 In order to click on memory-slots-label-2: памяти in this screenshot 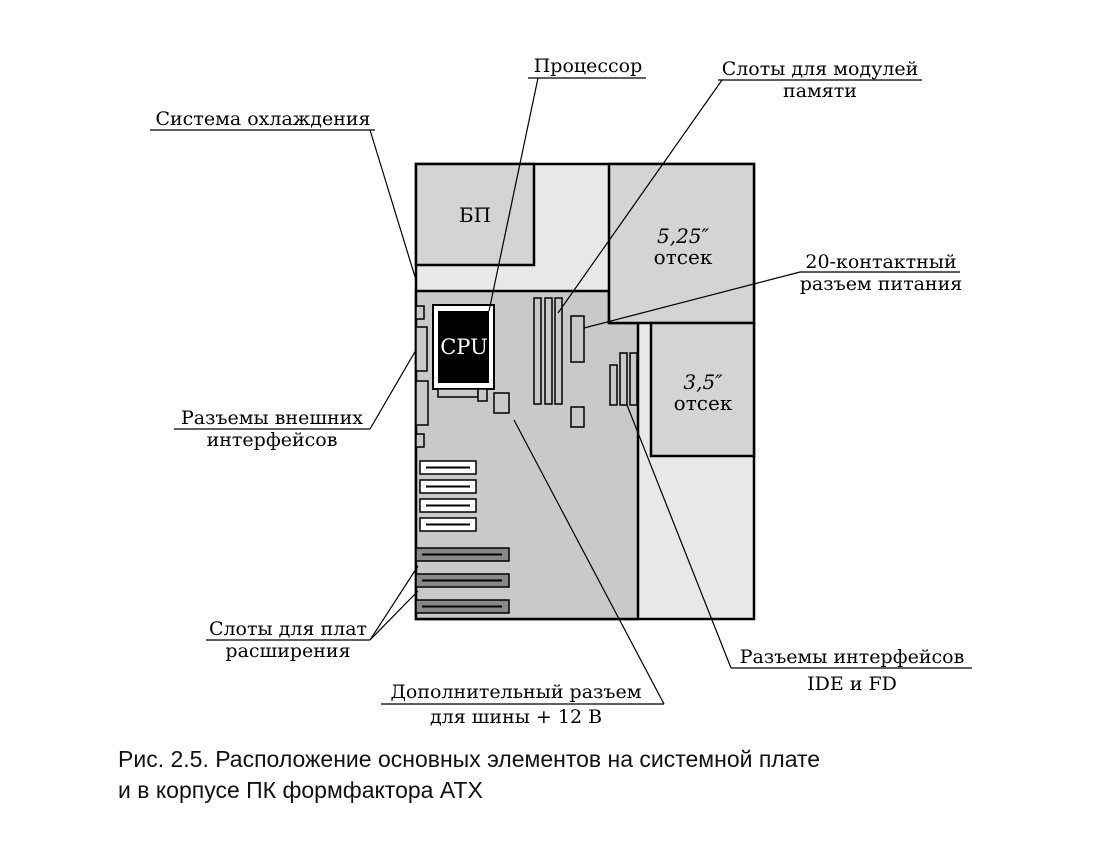, I will do `click(820, 91)`.